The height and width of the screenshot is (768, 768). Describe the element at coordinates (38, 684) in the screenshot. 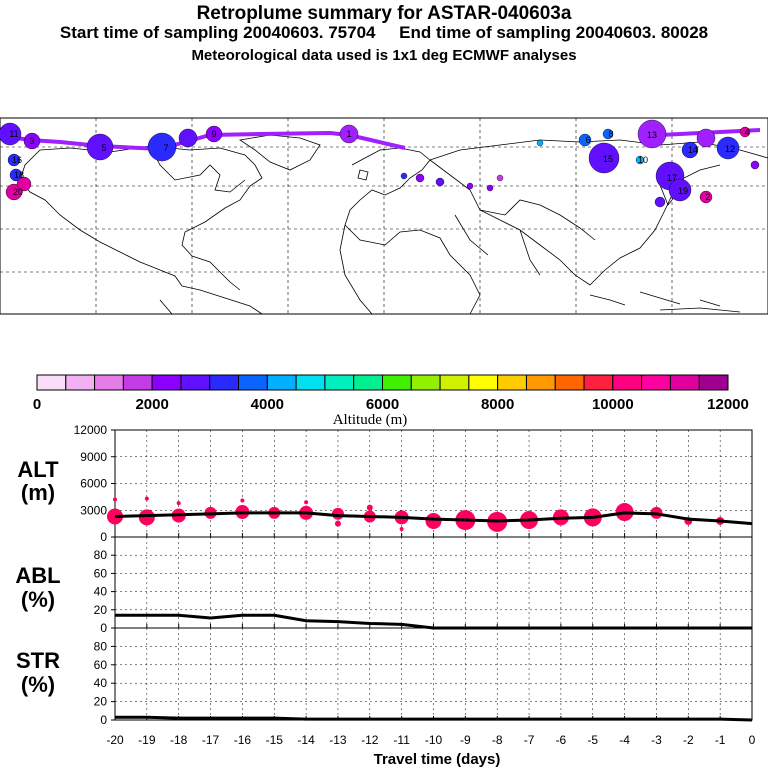

I see `str-unit-label: (%)` at that location.